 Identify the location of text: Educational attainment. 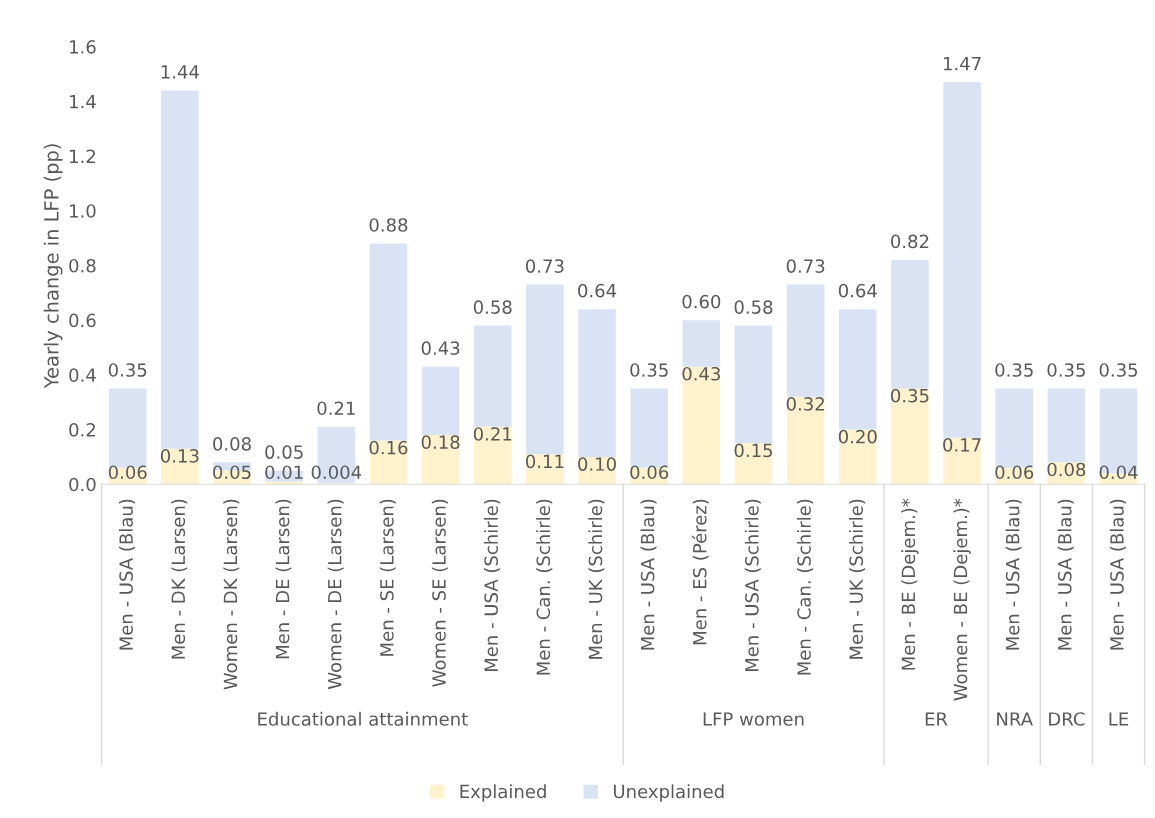
(363, 718).